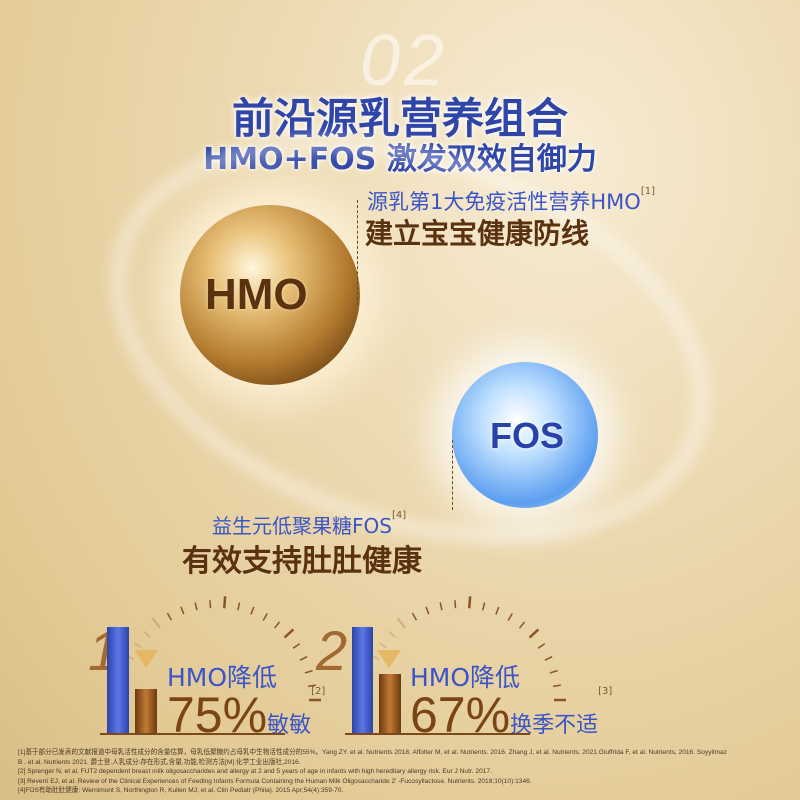  What do you see at coordinates (362, 680) in the screenshot?
I see `stat-2-baseline-bar` at bounding box center [362, 680].